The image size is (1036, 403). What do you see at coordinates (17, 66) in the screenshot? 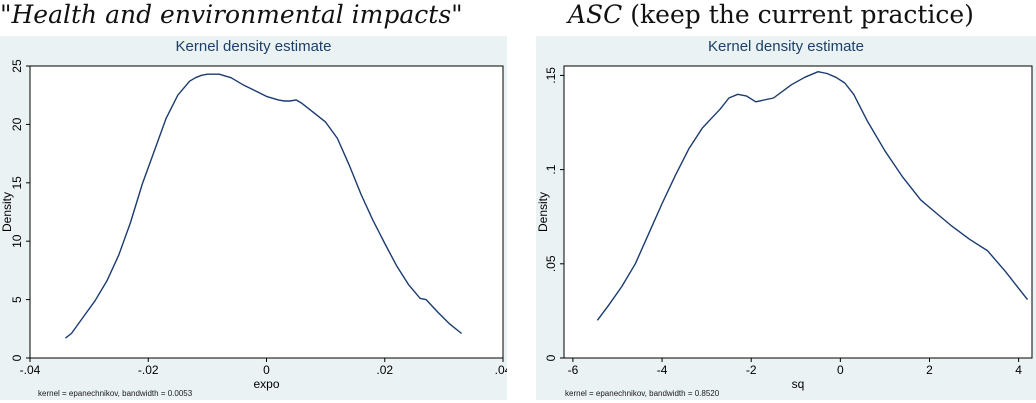
I see `y-tick-label: 25` at bounding box center [17, 66].